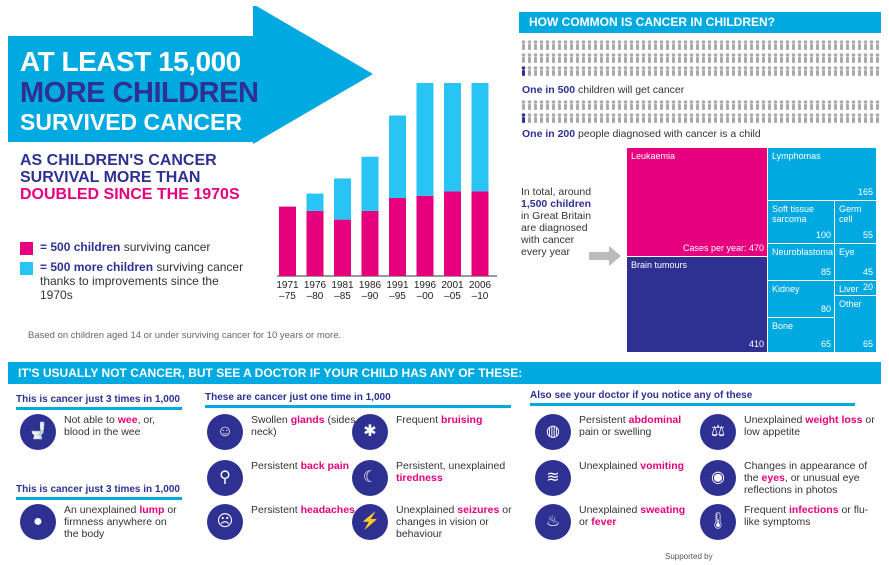  I want to click on legend-pink: = 500 children surviving cancer, so click(140, 247).